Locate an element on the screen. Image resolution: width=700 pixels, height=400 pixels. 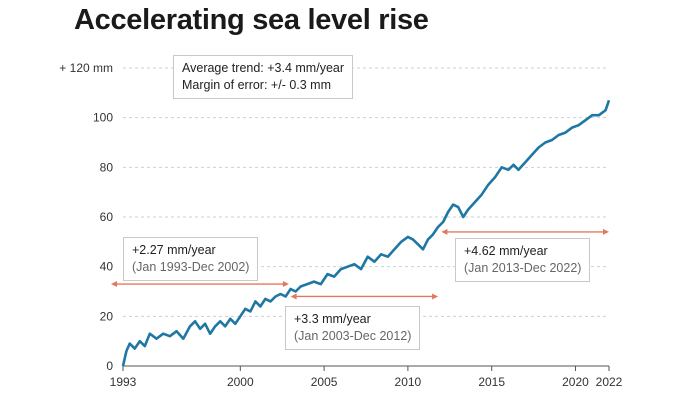
trend-rate-1: +2.27 mm/year is located at coordinates (174, 250).